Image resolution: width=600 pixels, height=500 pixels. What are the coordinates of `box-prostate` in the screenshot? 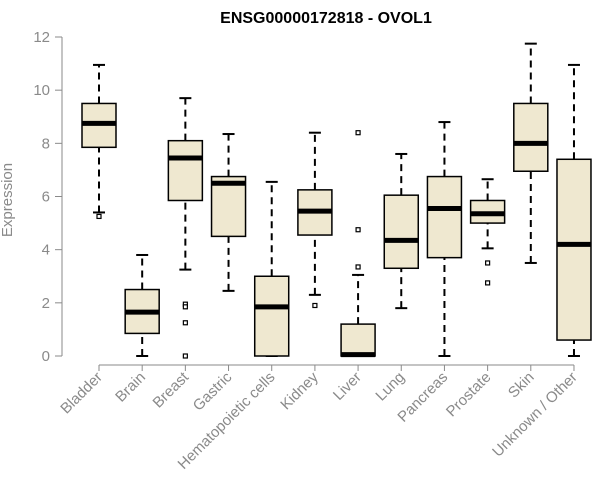 It's located at (487, 232).